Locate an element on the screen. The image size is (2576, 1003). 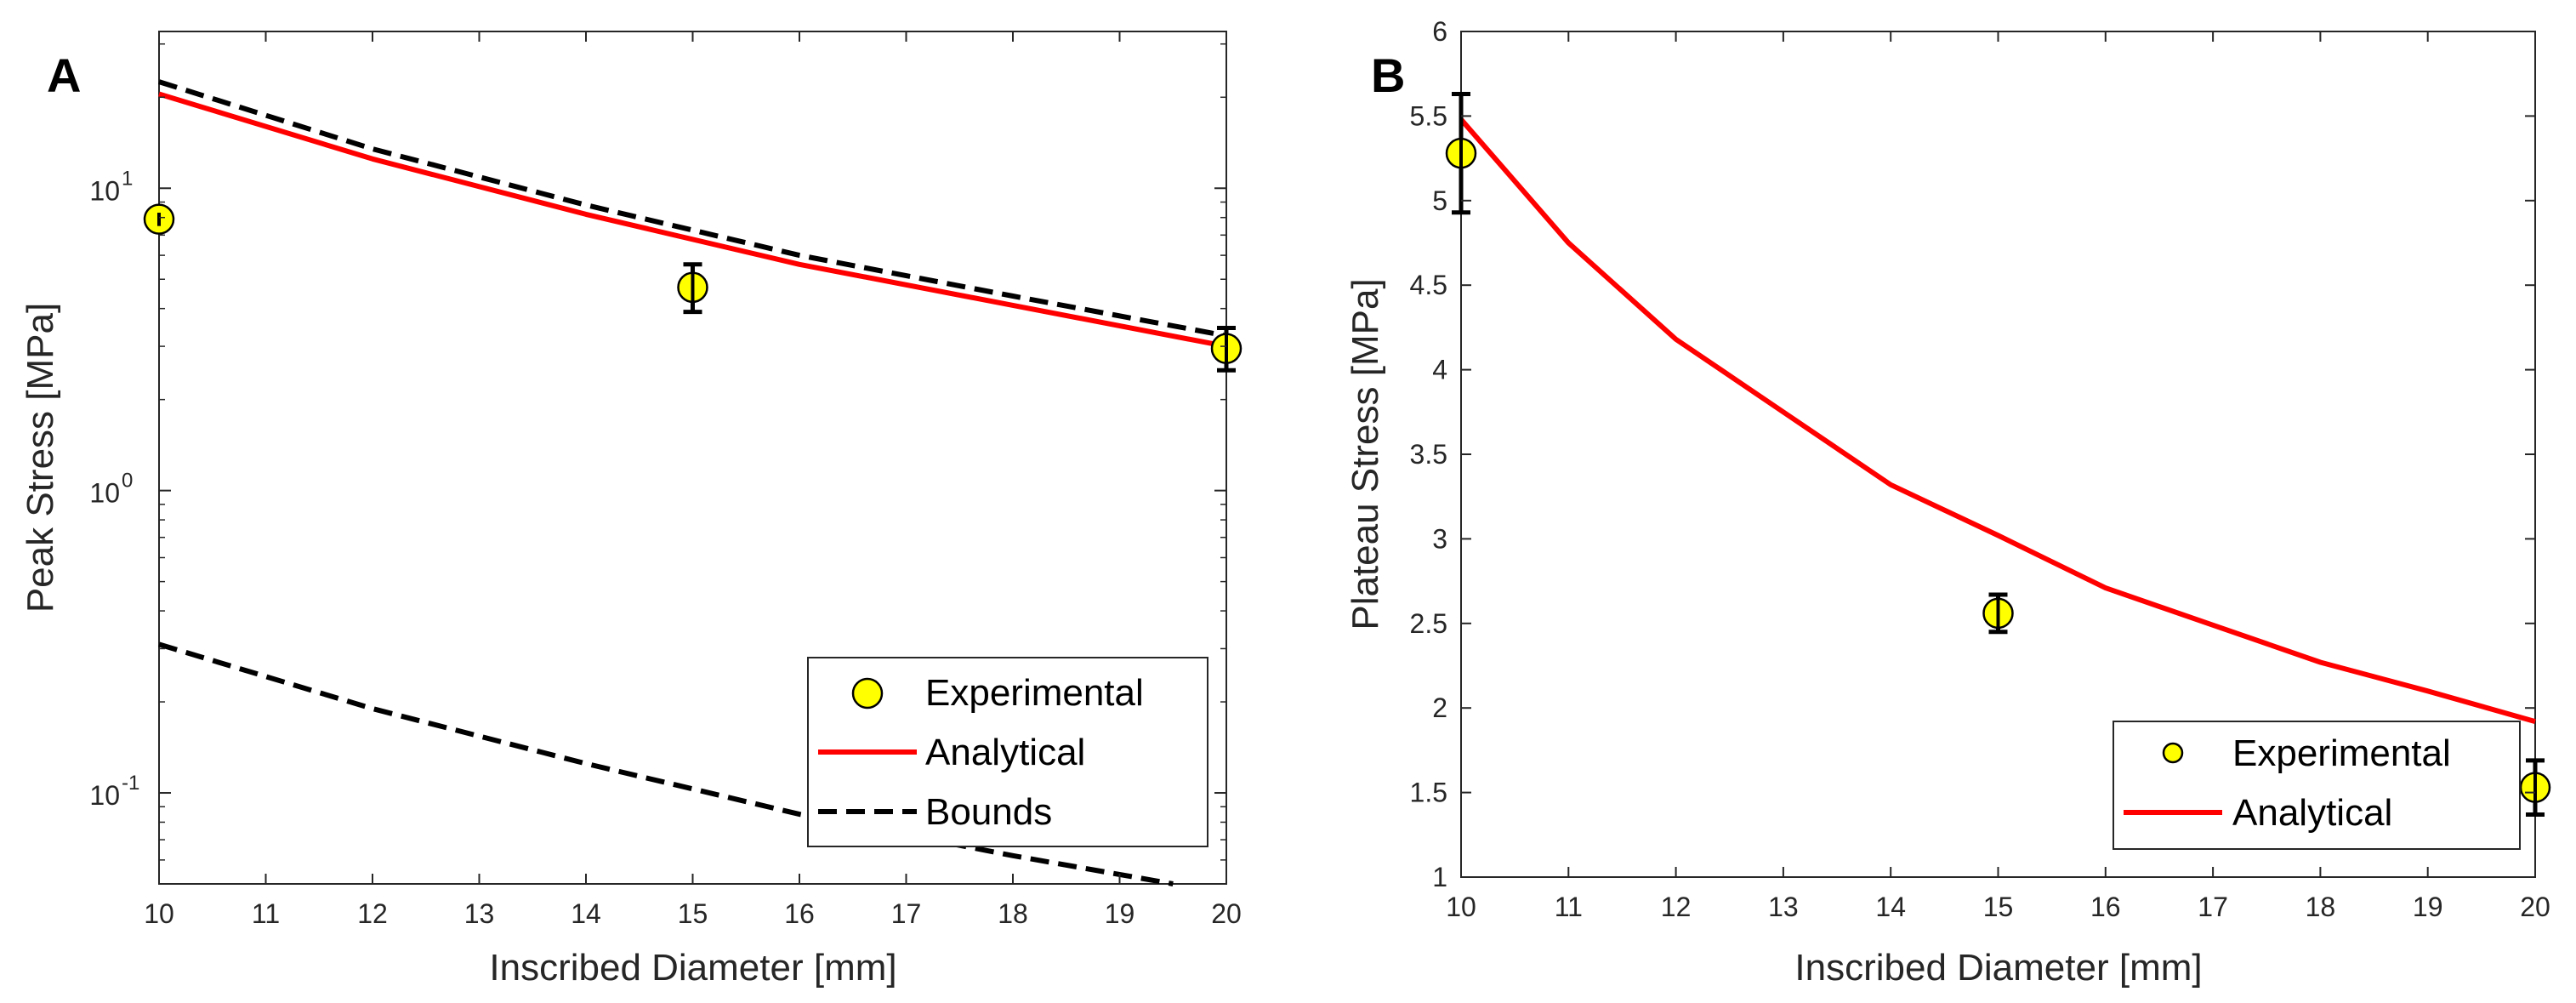
panel-b-y-tick-label: 1 is located at coordinates (1439, 877).